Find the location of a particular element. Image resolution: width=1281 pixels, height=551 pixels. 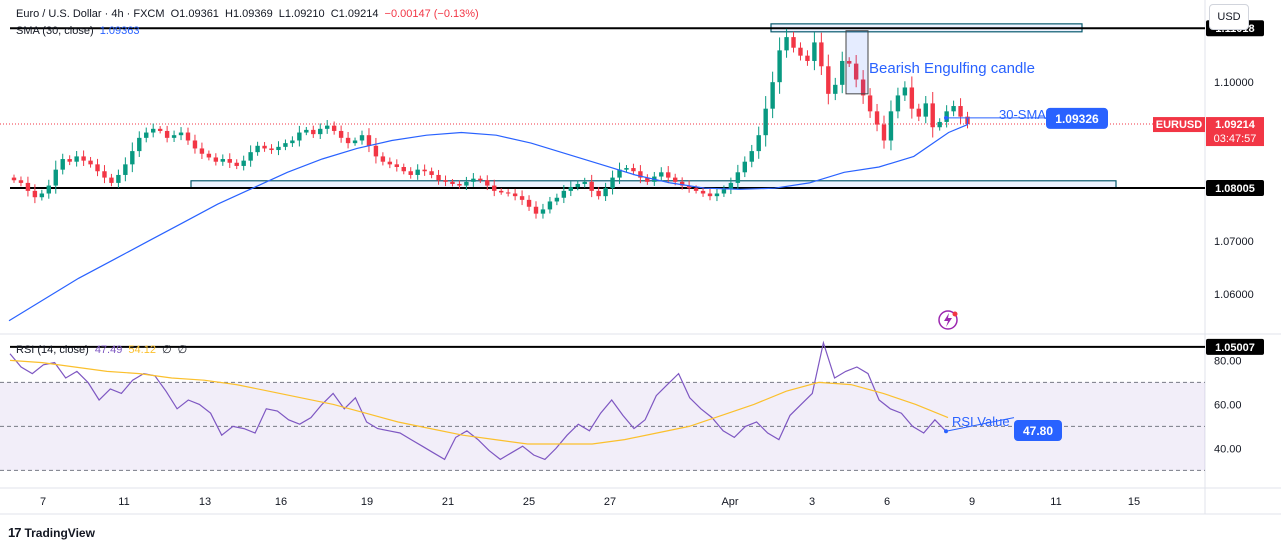

sma-header: SMA (30, close) 1.09363 is located at coordinates (79, 31).